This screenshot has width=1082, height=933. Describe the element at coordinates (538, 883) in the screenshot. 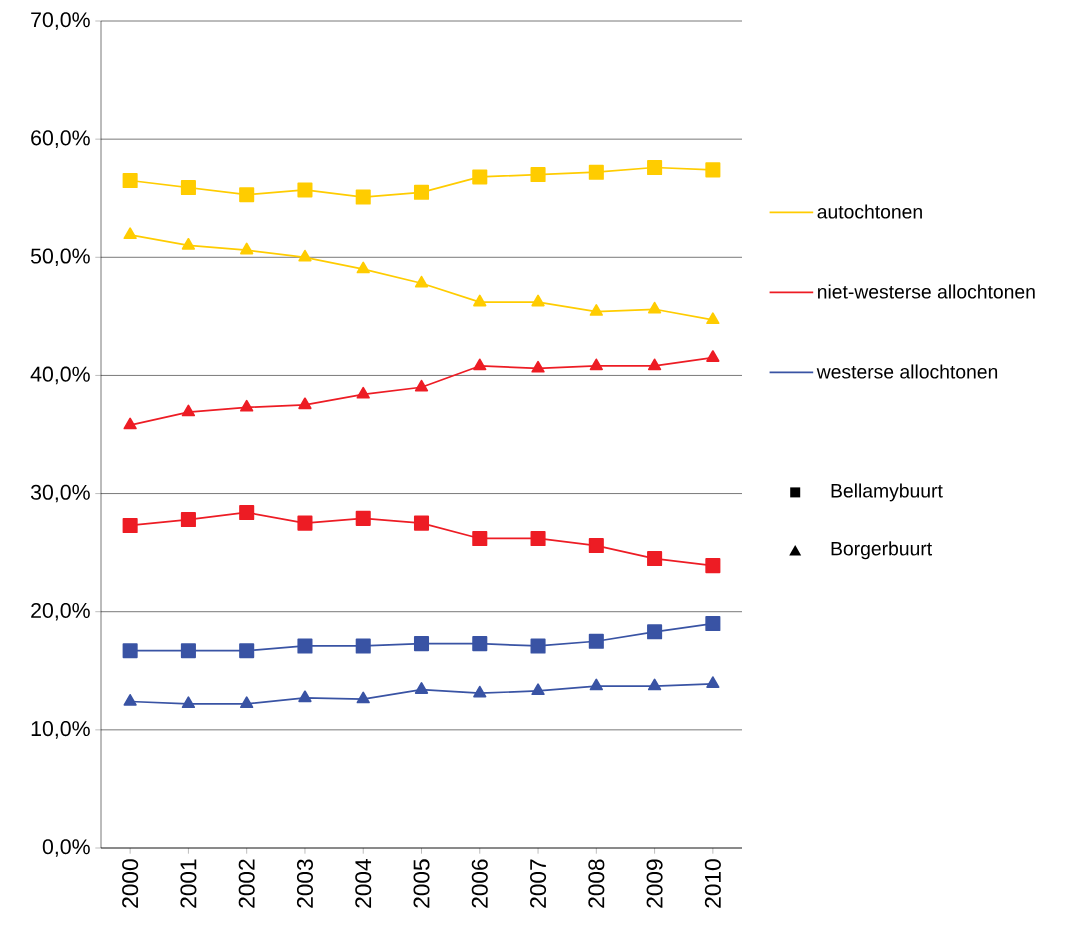

I see `x-tick-label: 2007` at that location.